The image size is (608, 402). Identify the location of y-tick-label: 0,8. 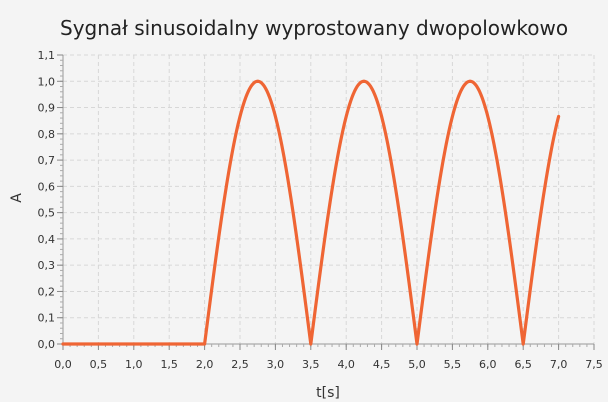
(47, 134).